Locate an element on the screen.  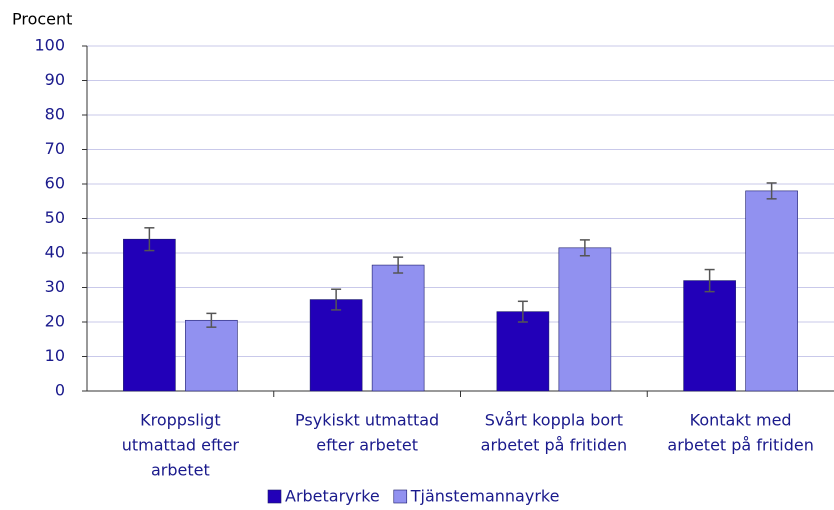
x-tick-label: utmattad efter is located at coordinates (181, 445).